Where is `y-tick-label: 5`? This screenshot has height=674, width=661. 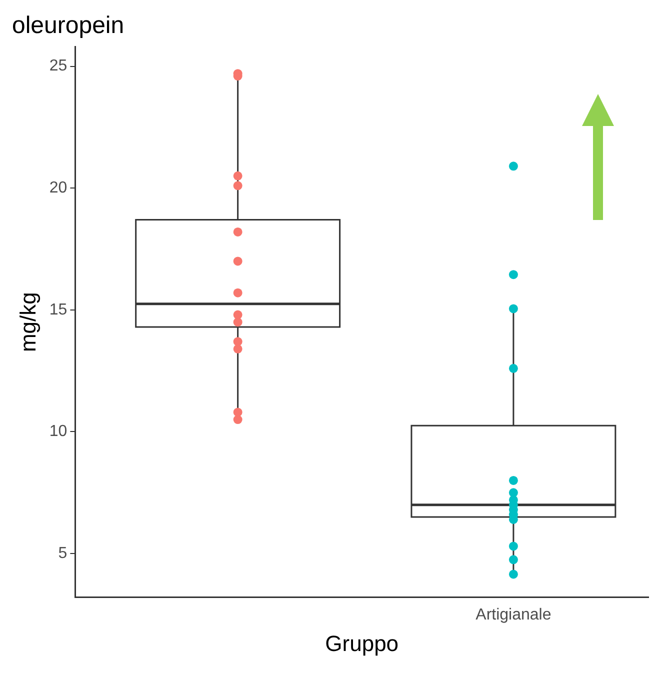 y-tick-label: 5 is located at coordinates (63, 553).